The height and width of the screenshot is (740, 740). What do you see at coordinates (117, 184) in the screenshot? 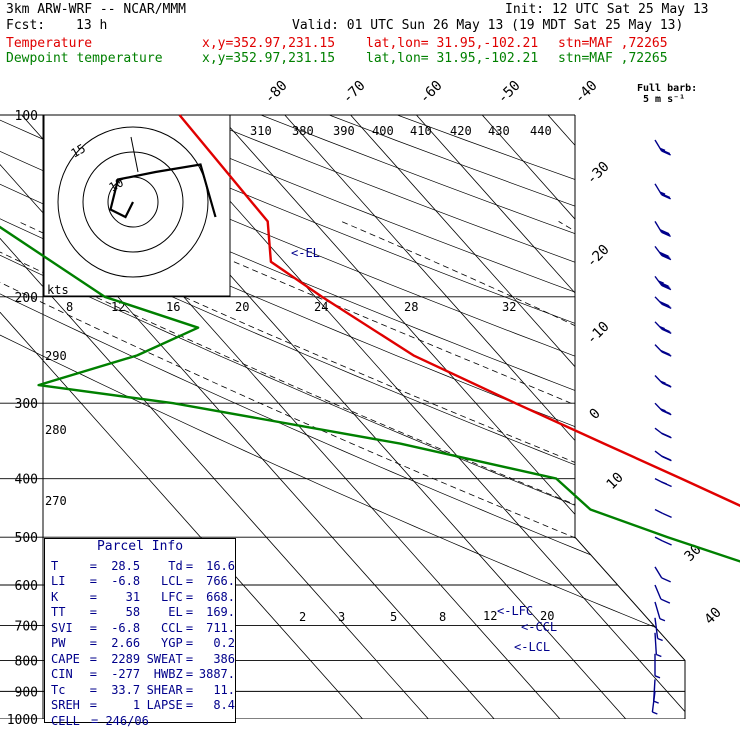
I see `hodograph-ring-label: 10` at bounding box center [117, 184].